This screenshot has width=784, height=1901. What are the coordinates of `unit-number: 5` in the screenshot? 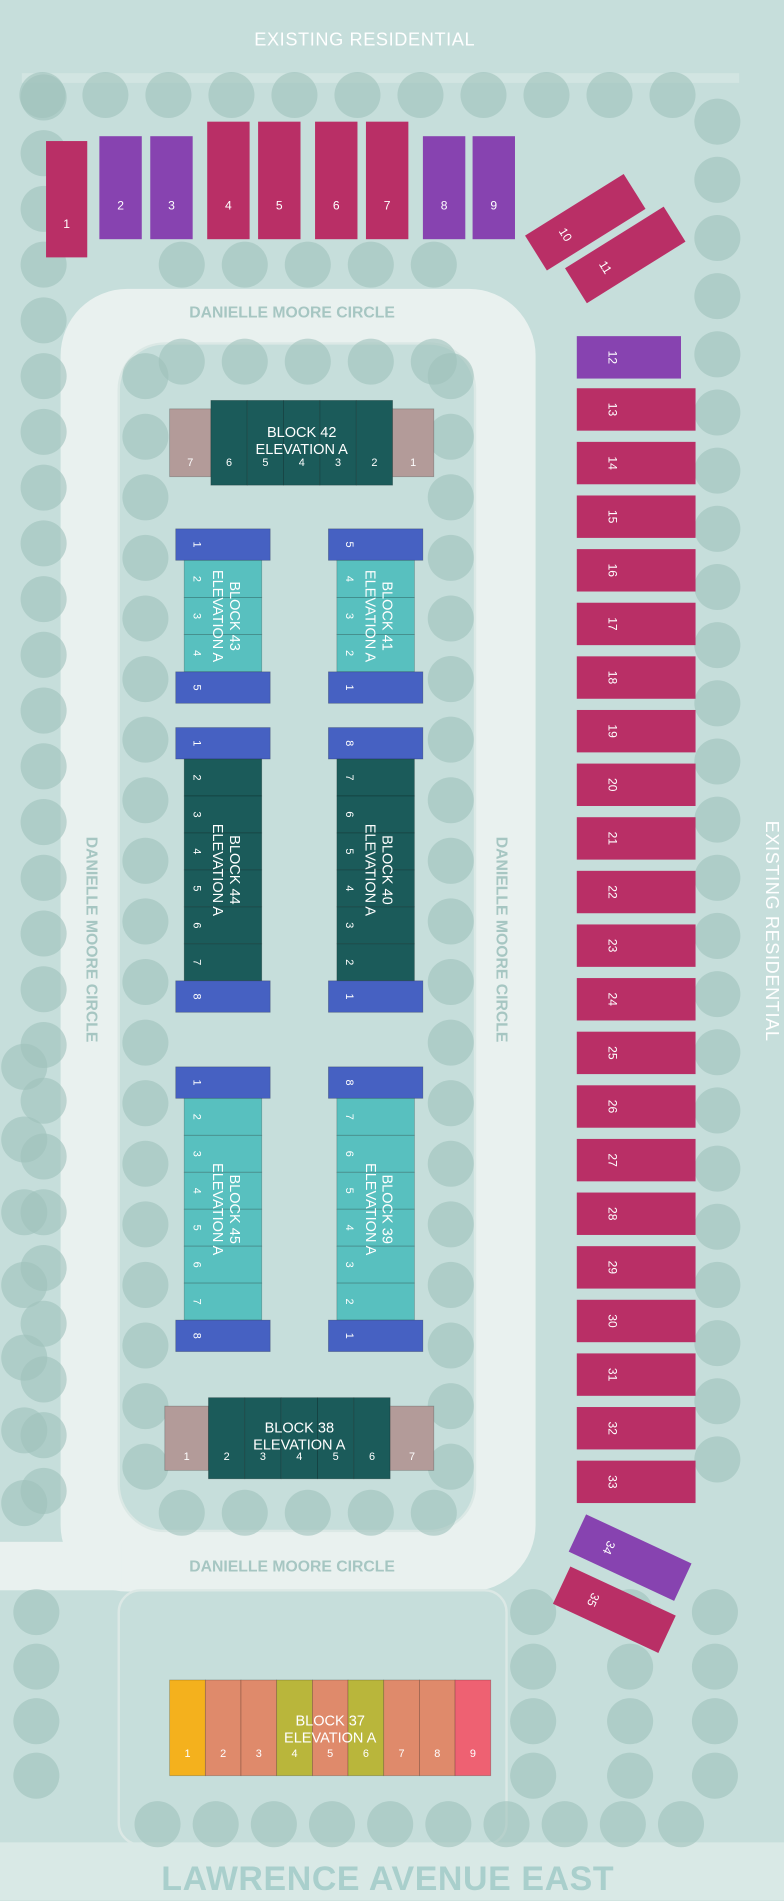 It's located at (265, 463).